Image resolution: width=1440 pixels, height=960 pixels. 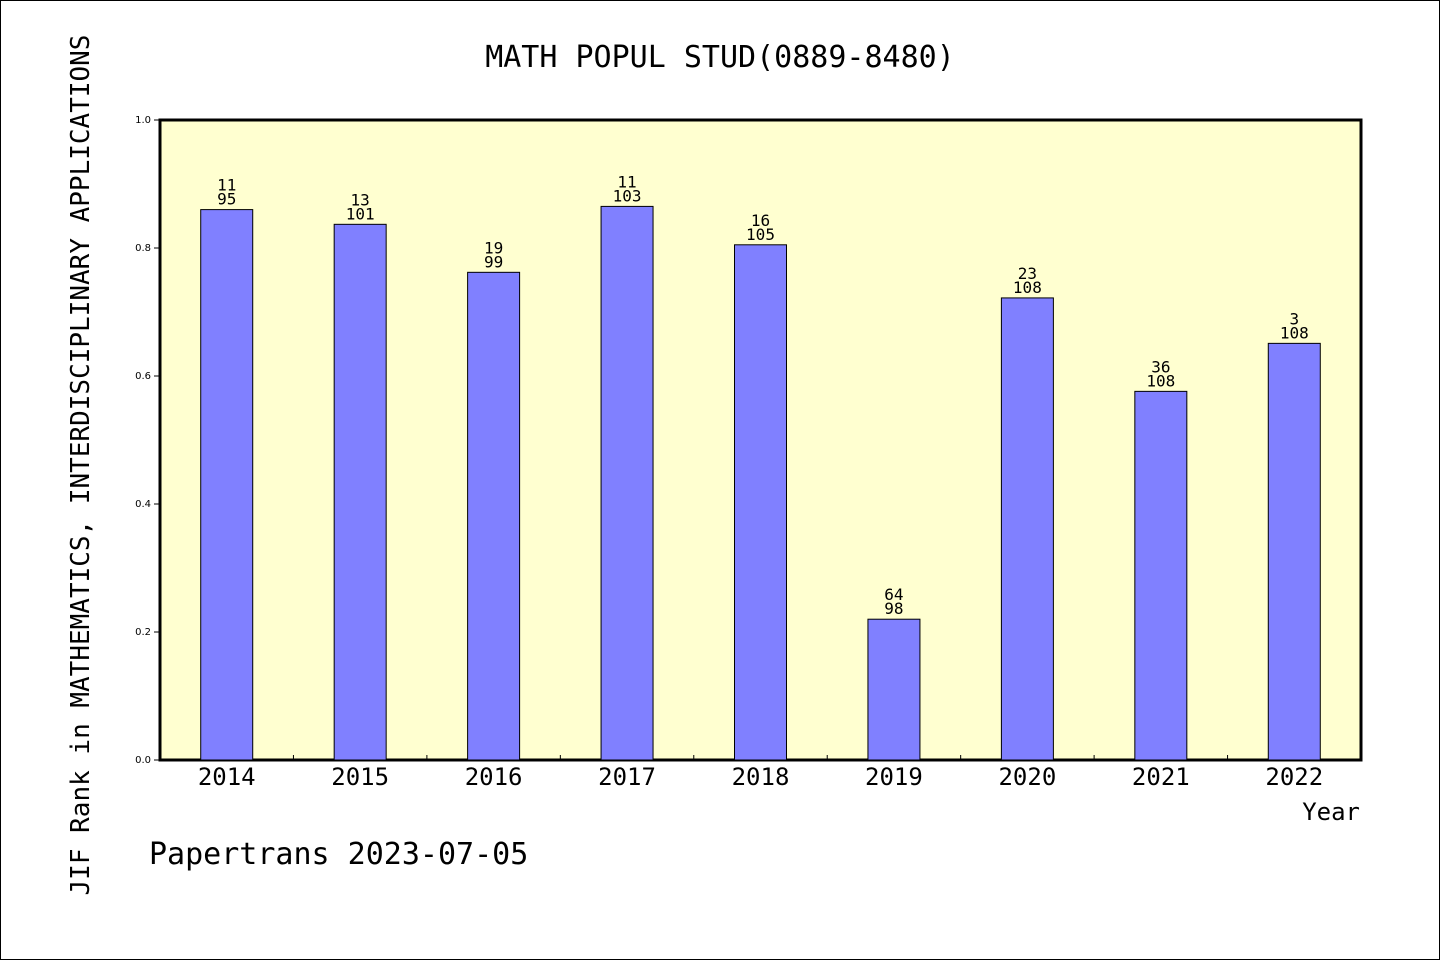 I want to click on bar-2015, so click(x=360, y=492).